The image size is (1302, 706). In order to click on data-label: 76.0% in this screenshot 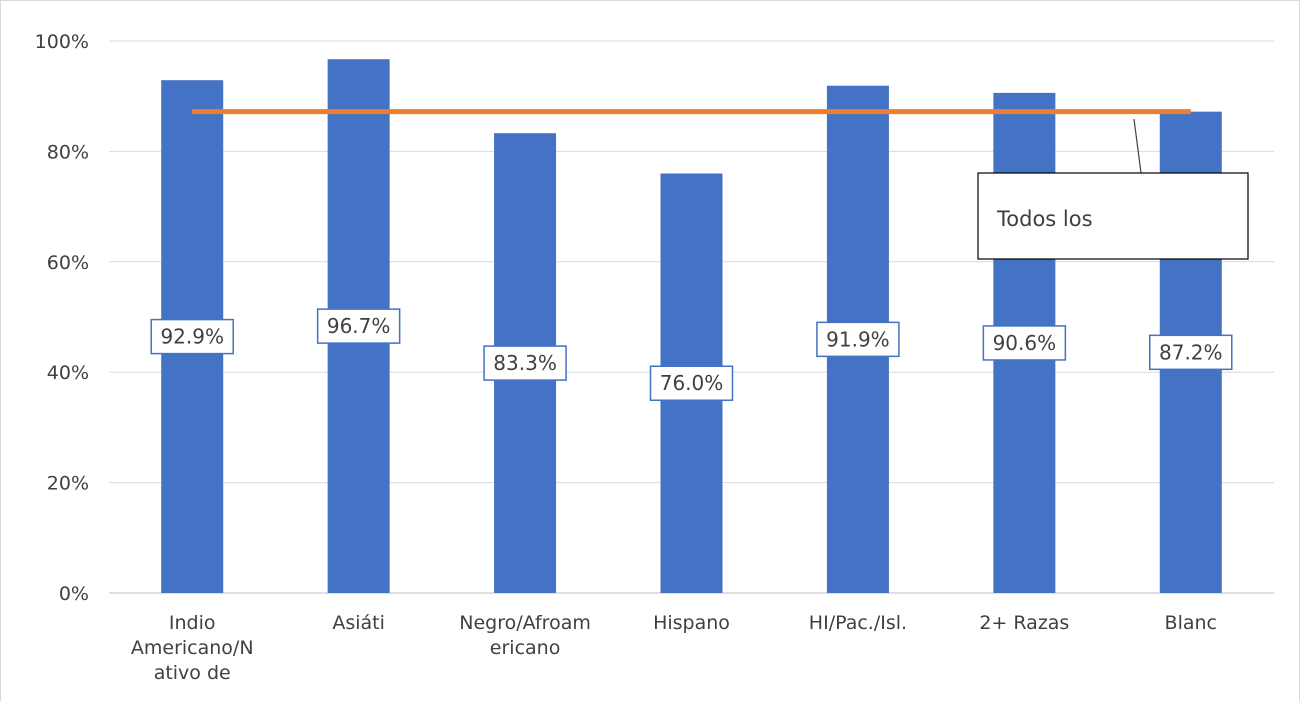, I will do `click(691, 383)`.